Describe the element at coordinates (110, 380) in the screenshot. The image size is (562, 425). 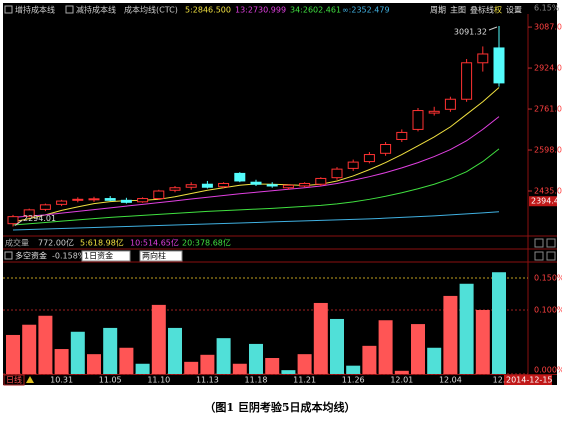
I see `x-tick-label: 11.05` at that location.